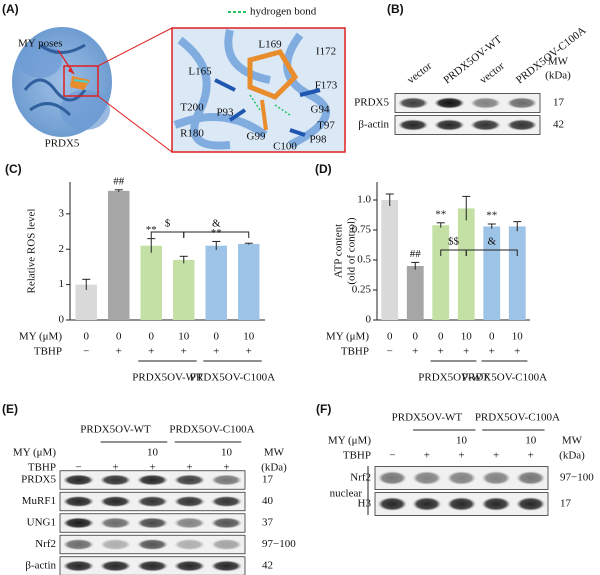 Image resolution: width=600 pixels, height=575 pixels. I want to click on protein-surface, so click(92, 90).